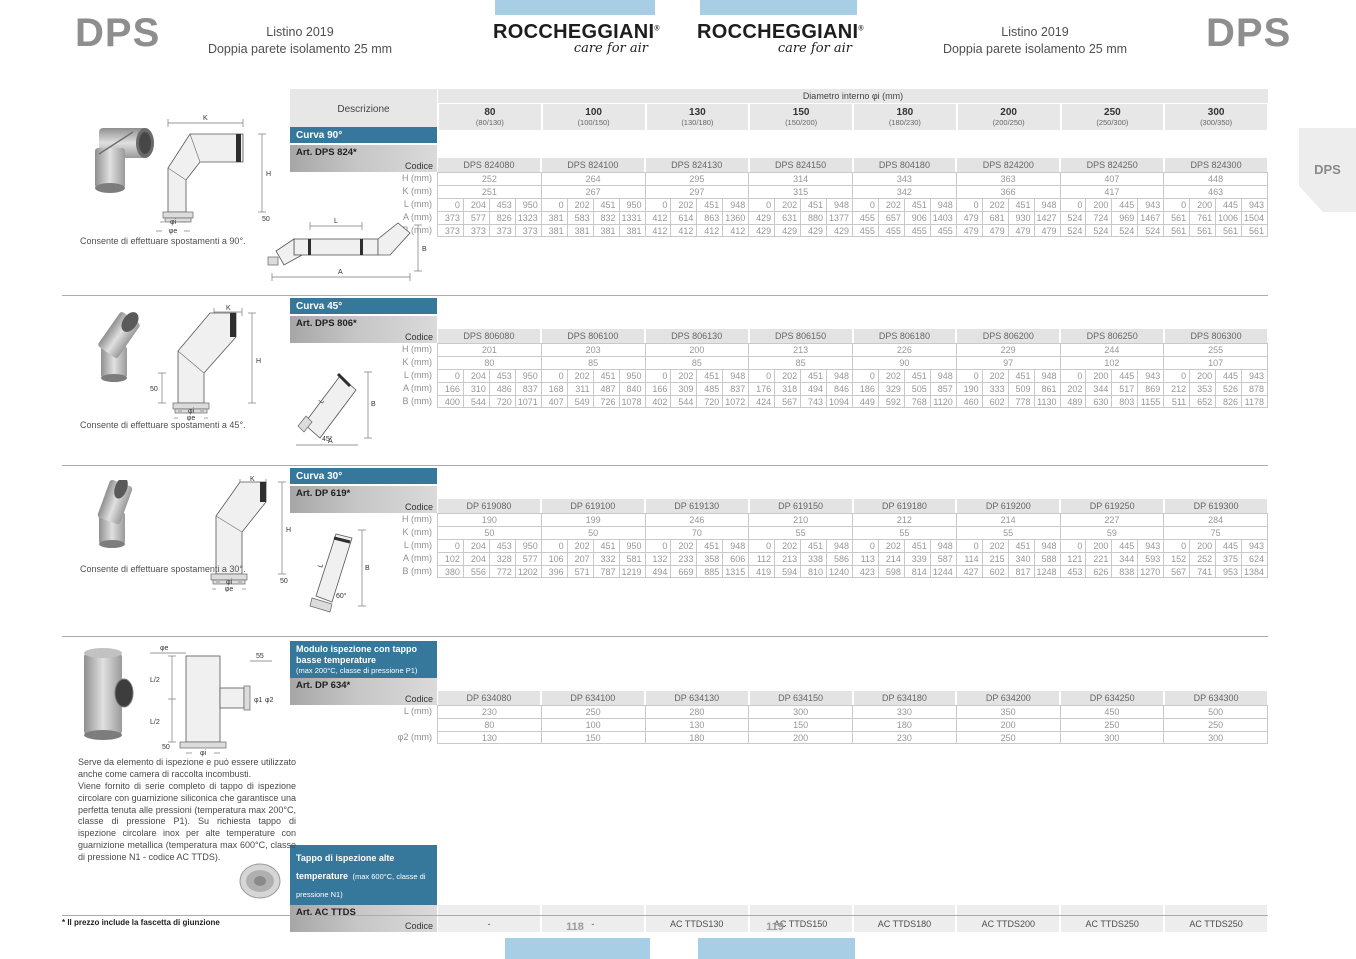  I want to click on value-cell: 0, so click(451, 545).